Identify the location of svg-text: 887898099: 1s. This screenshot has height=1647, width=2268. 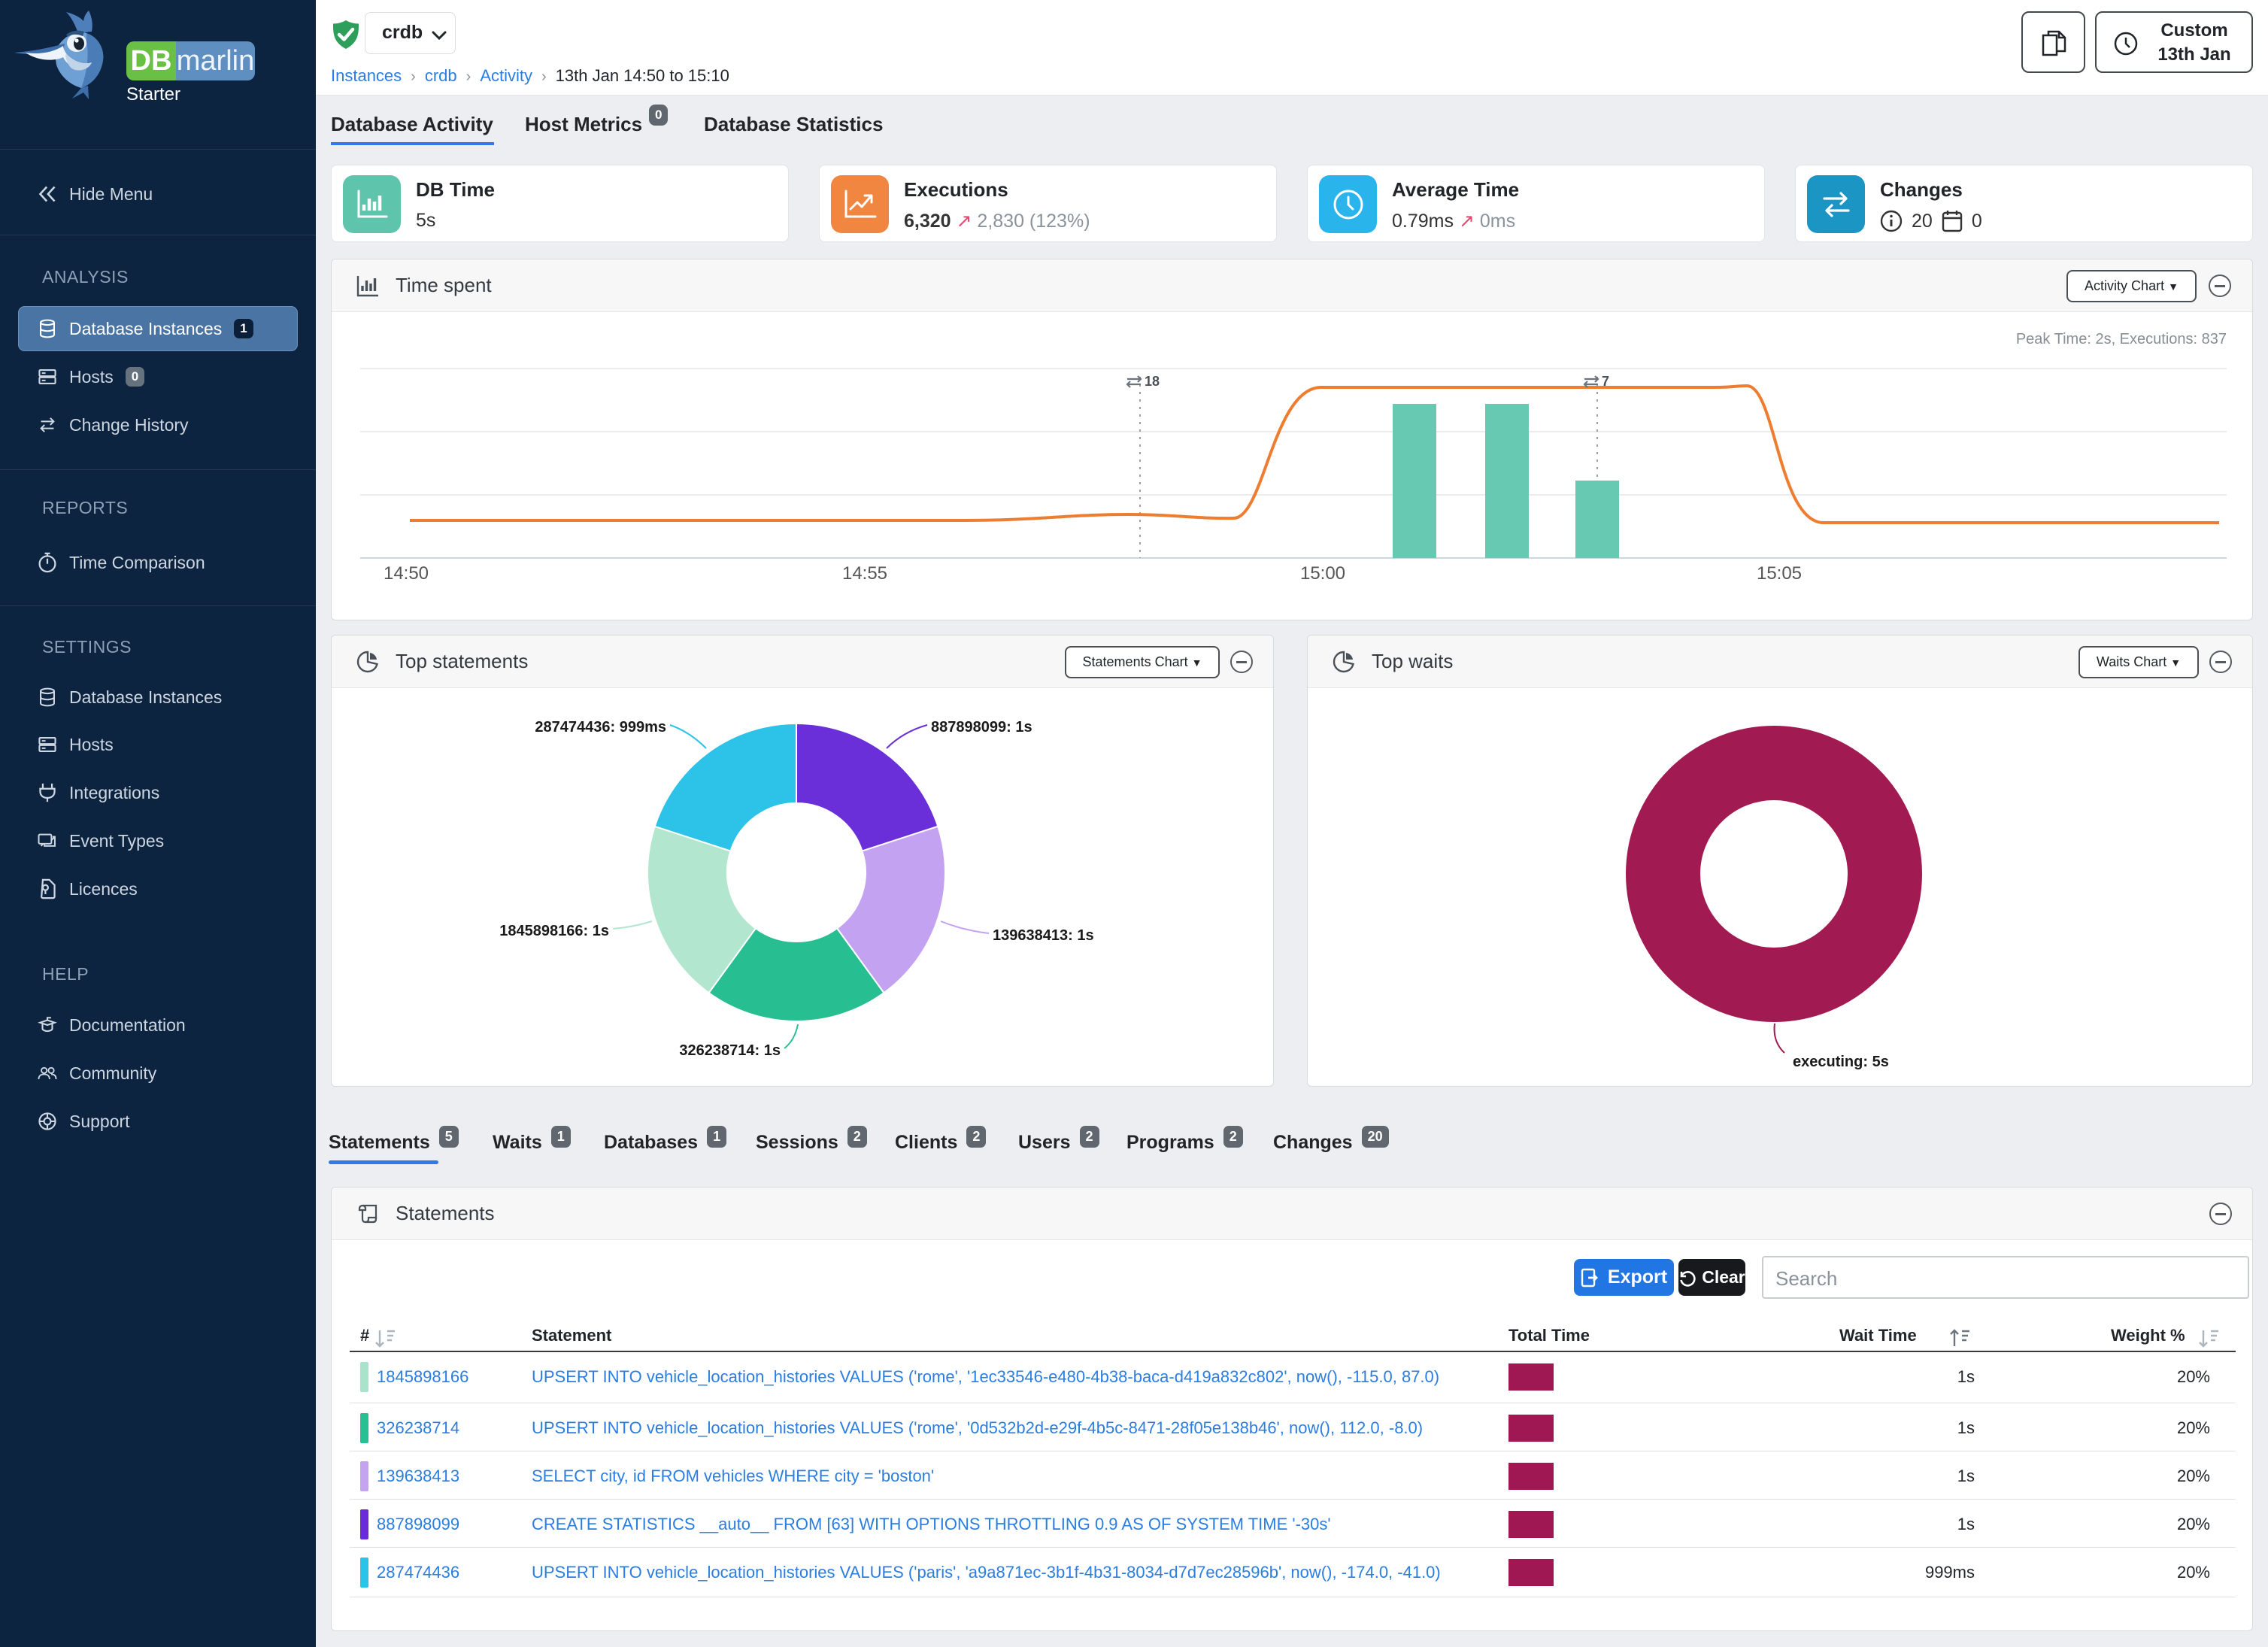
(982, 727).